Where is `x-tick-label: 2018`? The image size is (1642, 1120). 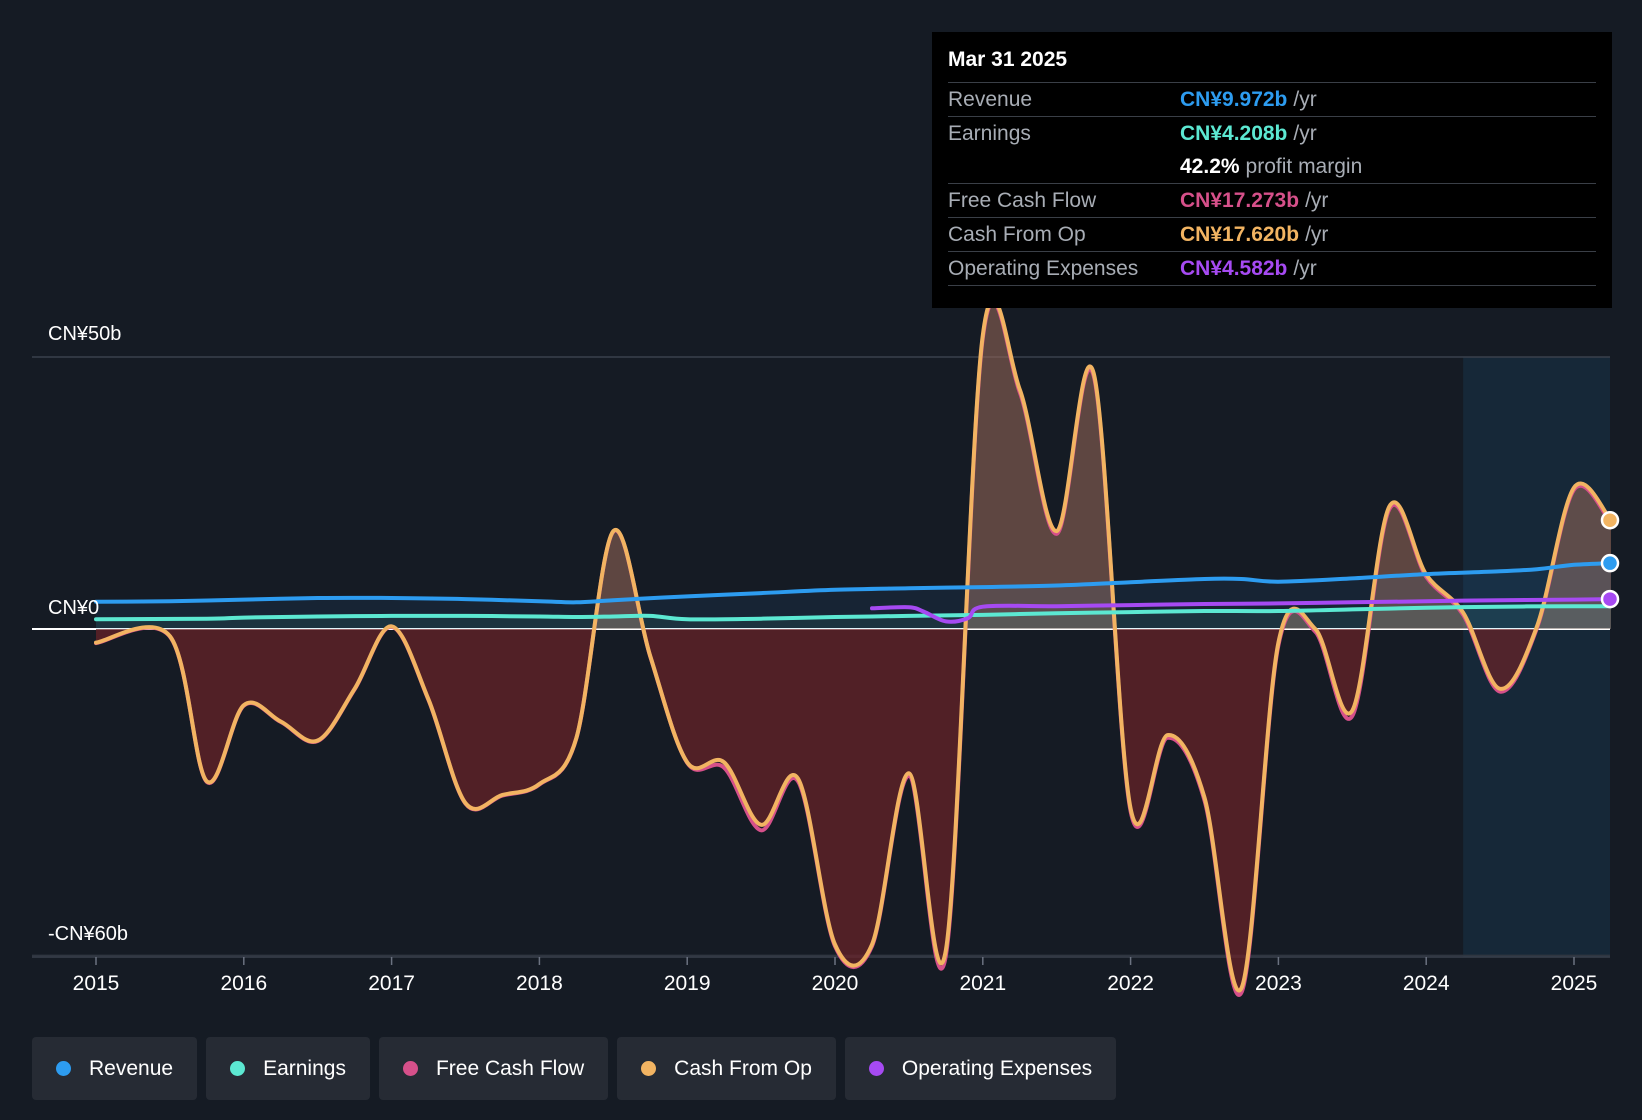 x-tick-label: 2018 is located at coordinates (539, 983).